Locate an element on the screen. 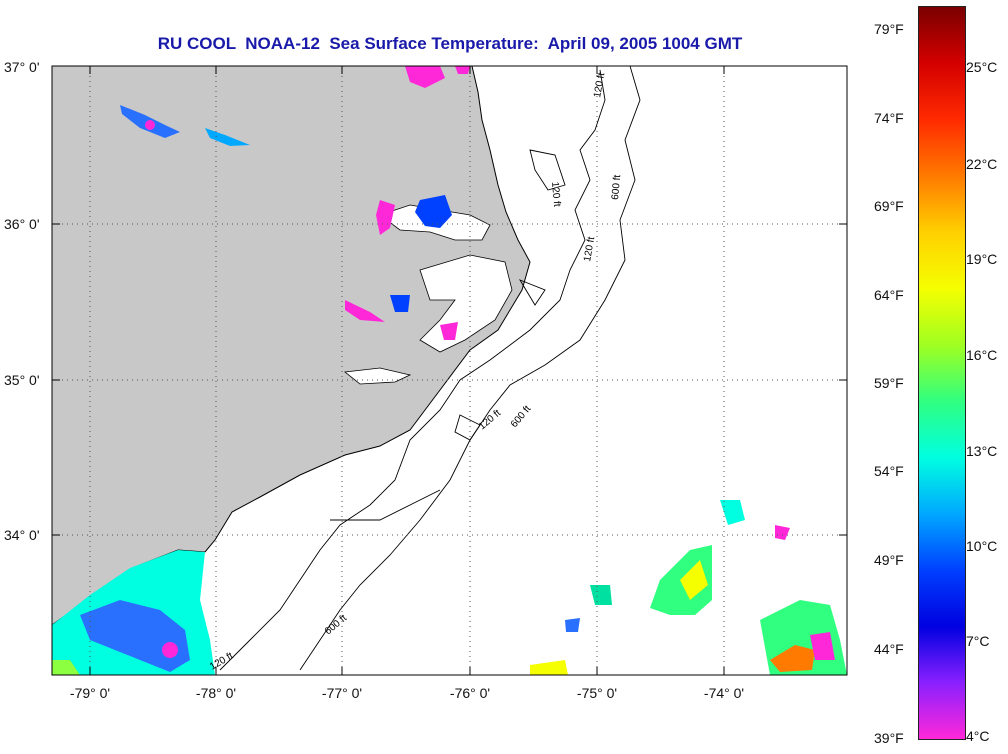 The image size is (1008, 754). colorbar-c-label: 10°C is located at coordinates (982, 546).